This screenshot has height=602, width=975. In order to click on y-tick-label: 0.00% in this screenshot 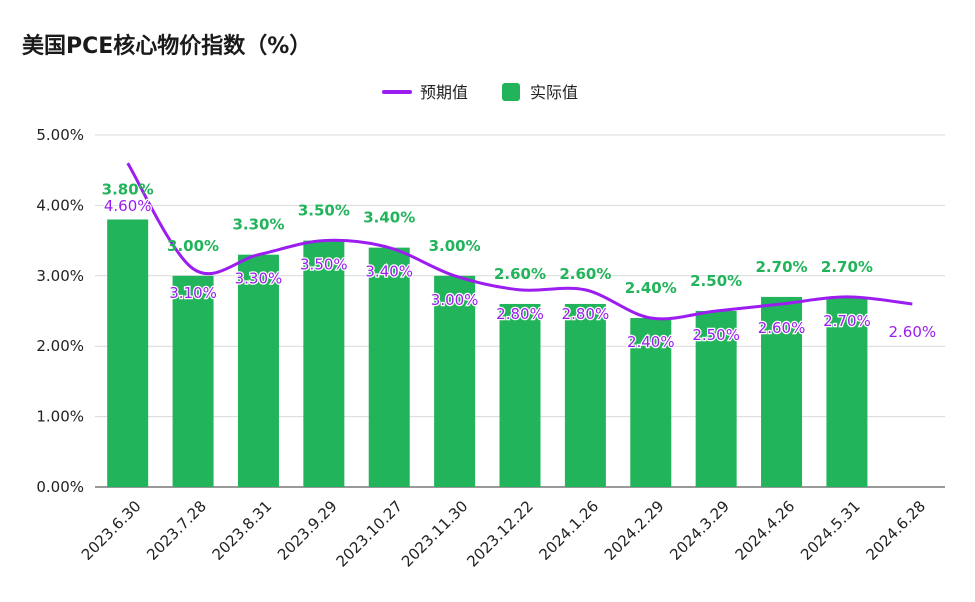, I will do `click(60, 487)`.